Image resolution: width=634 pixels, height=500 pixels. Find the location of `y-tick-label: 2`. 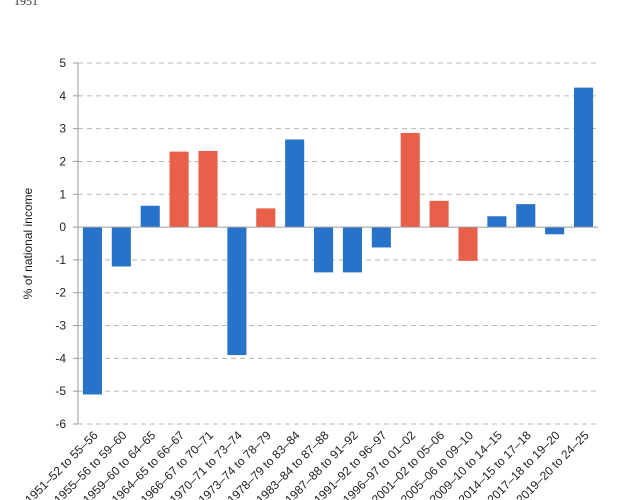

y-tick-label: 2 is located at coordinates (62, 161).